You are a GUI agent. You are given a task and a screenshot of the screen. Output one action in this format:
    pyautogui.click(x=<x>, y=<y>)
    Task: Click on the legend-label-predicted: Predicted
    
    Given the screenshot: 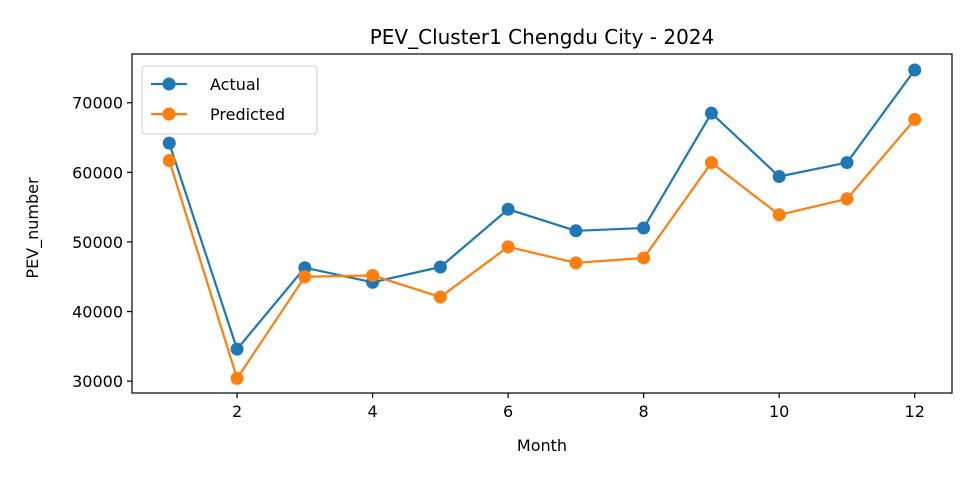 What is the action you would take?
    pyautogui.click(x=247, y=114)
    